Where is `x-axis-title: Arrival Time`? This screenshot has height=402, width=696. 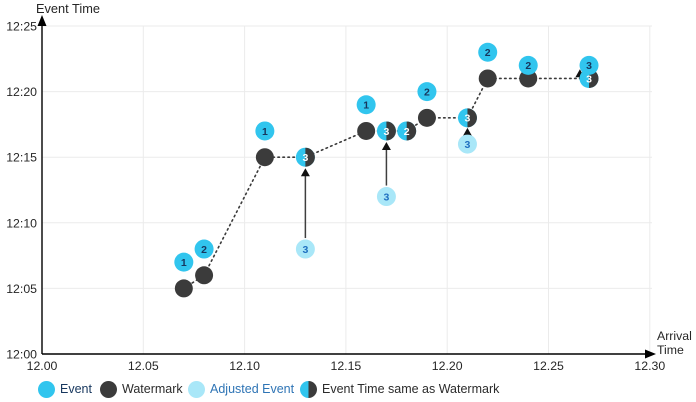
x-axis-title: Arrival Time is located at coordinates (674, 343).